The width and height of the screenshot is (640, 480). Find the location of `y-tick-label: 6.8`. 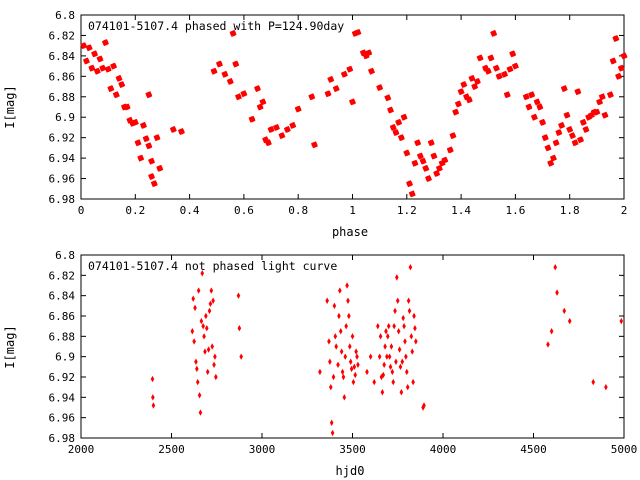

y-tick-label: 6.8 is located at coordinates (65, 15).